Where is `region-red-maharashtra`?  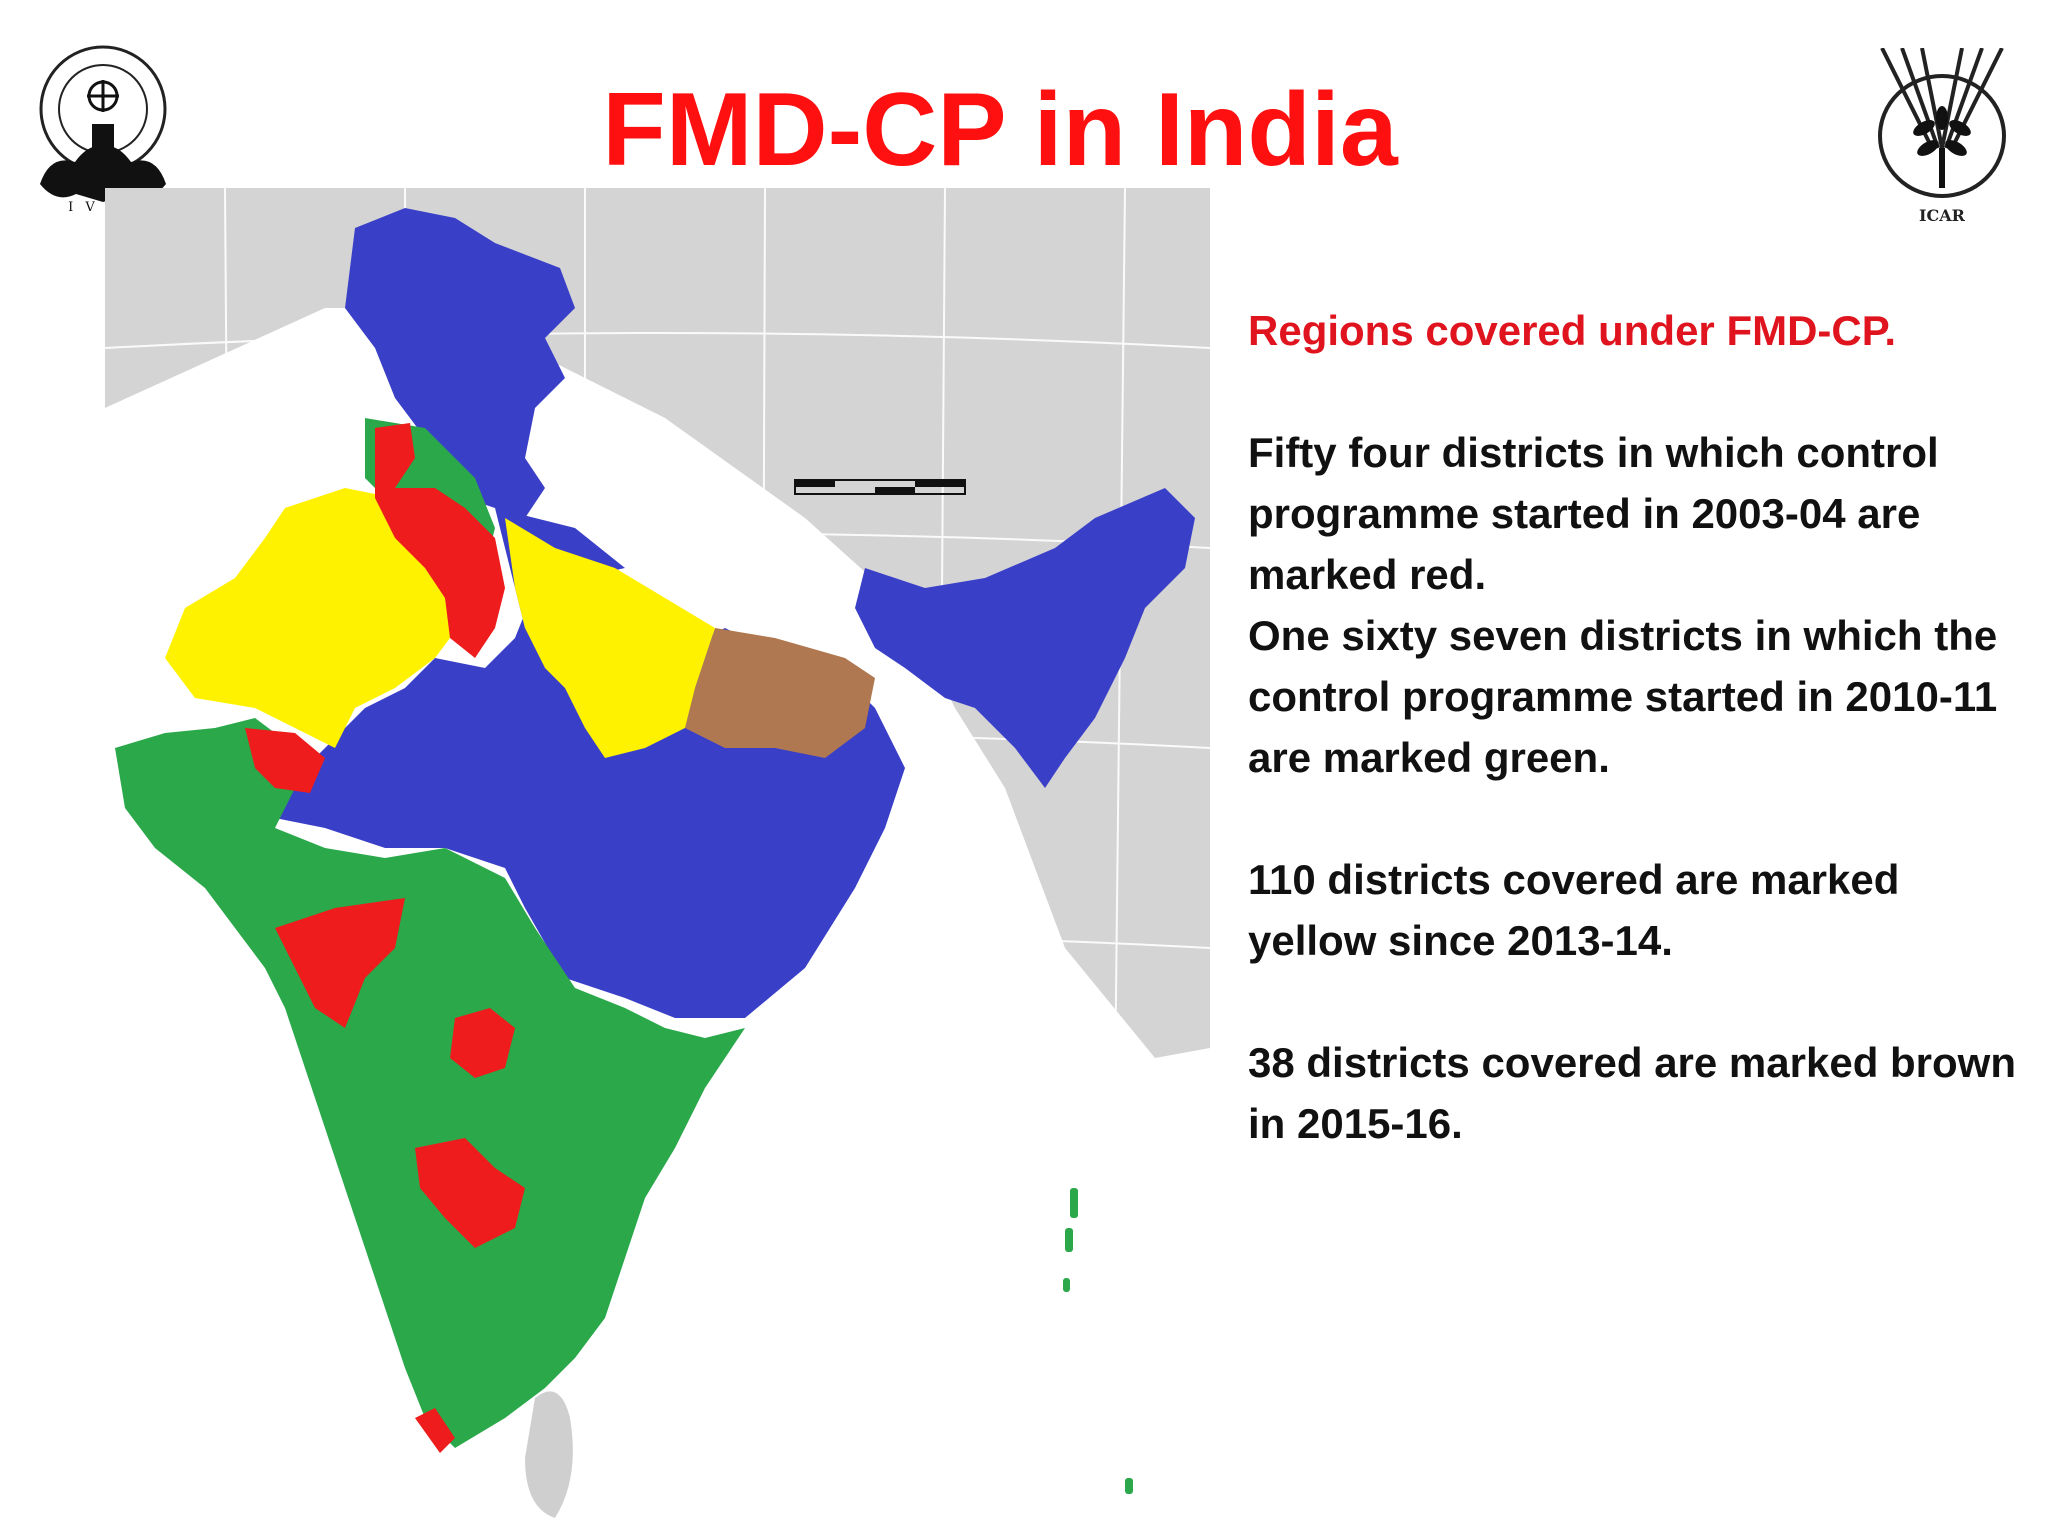 region-red-maharashtra is located at coordinates (340, 963).